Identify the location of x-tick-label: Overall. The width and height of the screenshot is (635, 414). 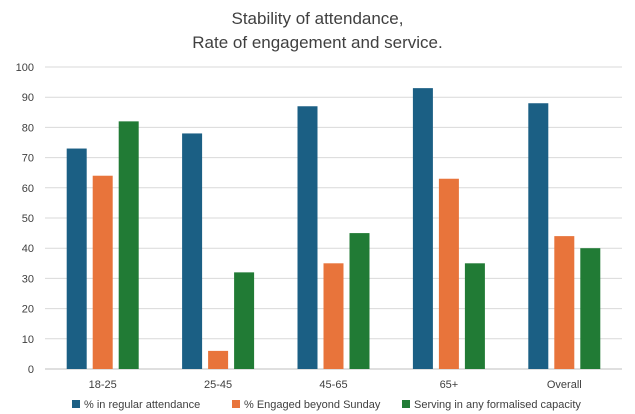
(564, 385).